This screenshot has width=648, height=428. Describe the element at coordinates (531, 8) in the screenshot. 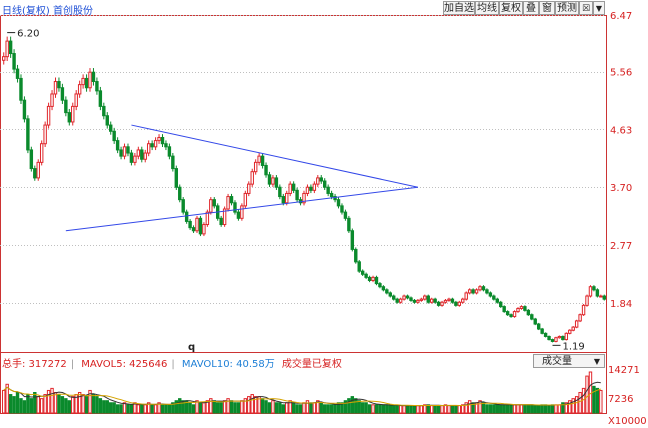

I see `overlay-button: 叠` at that location.